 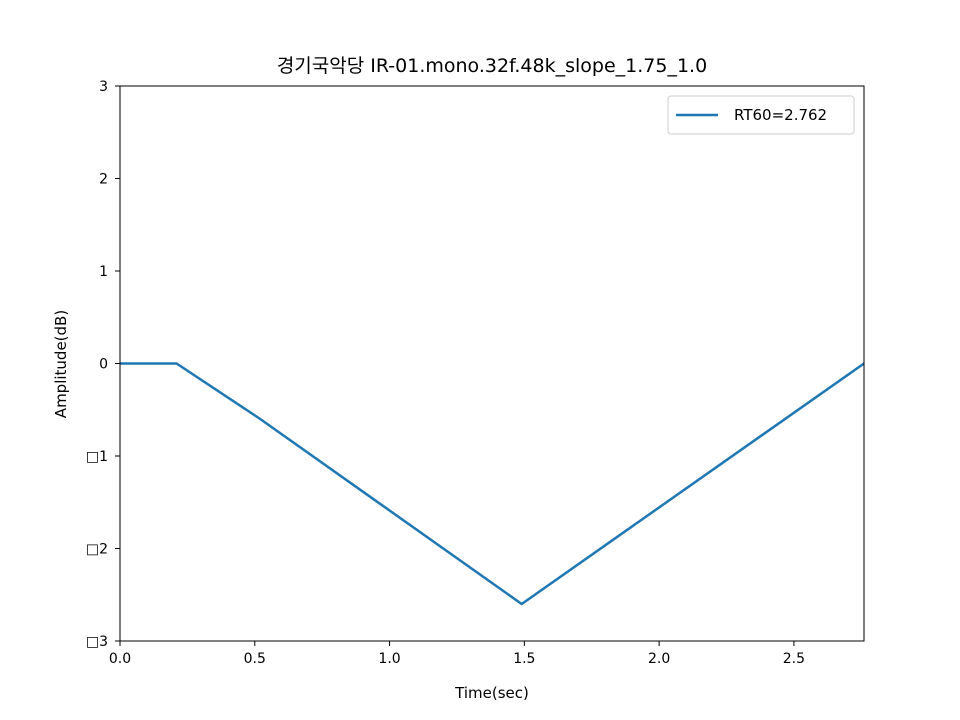 I want to click on y-axis-label: Amplitude(dB), so click(x=61, y=364).